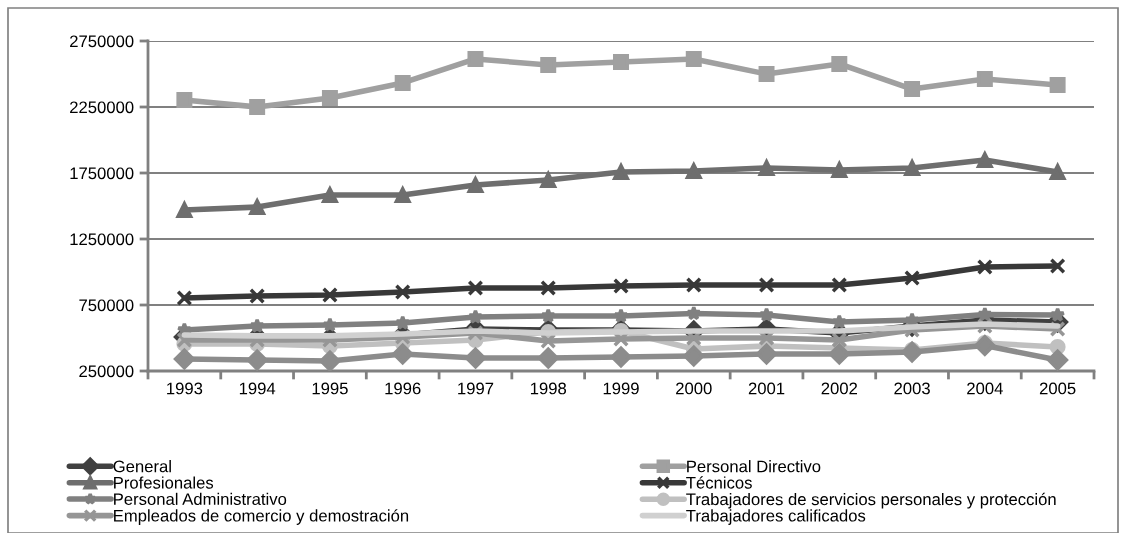  I want to click on legend-label: Personal Administrativo, so click(200, 499).